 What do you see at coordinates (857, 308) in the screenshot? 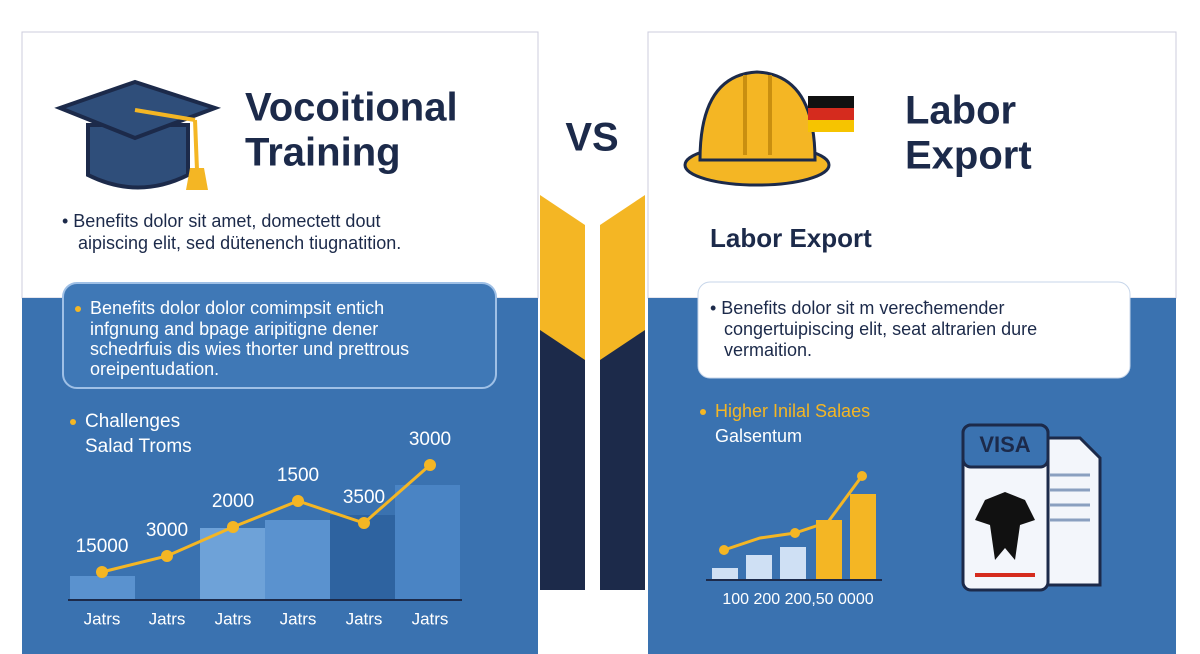
I see `box-text: • Benefits dolor sit m verecħemender` at bounding box center [857, 308].